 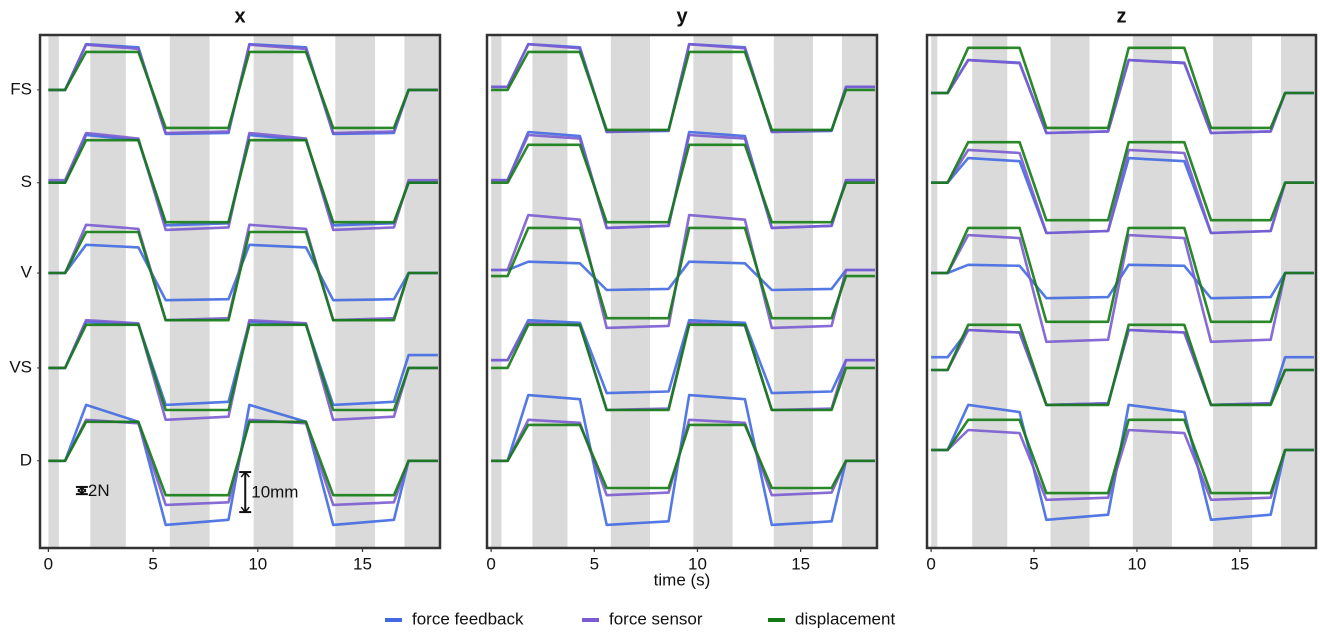 I want to click on y-tick-label: S, so click(x=26, y=181).